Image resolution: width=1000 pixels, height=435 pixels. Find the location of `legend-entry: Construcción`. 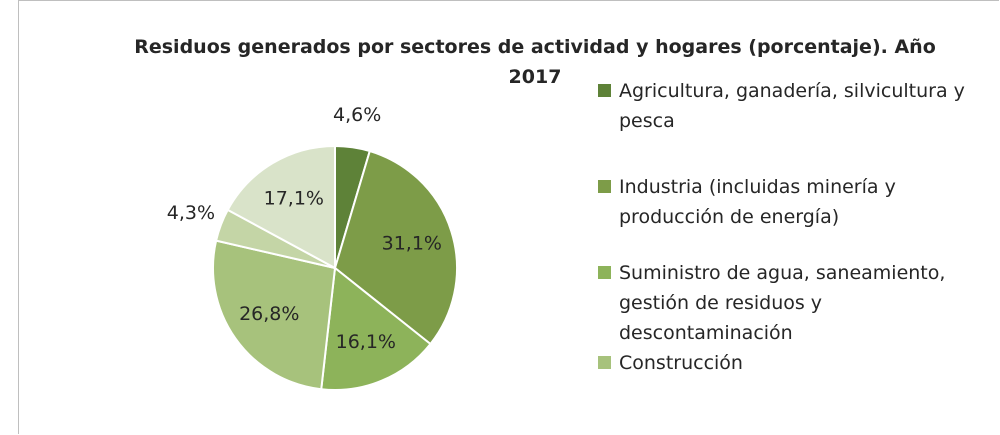

legend-entry: Construcción is located at coordinates (788, 363).